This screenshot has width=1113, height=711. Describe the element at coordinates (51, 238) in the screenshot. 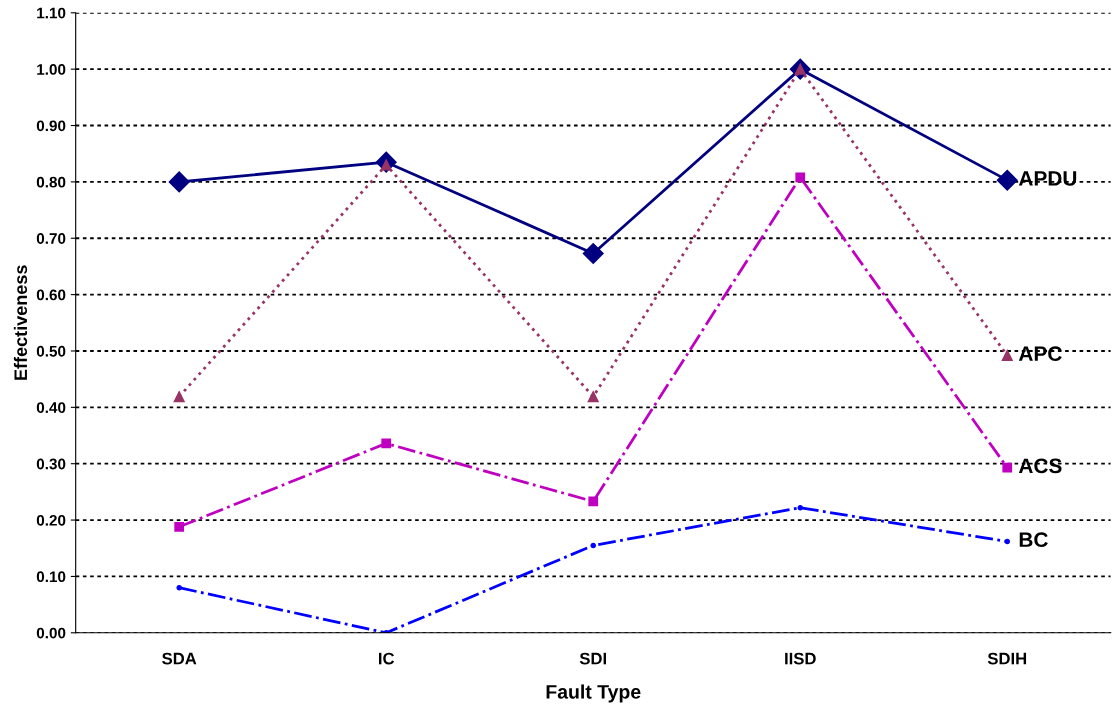

I see `y-tick-label: 0.70` at that location.